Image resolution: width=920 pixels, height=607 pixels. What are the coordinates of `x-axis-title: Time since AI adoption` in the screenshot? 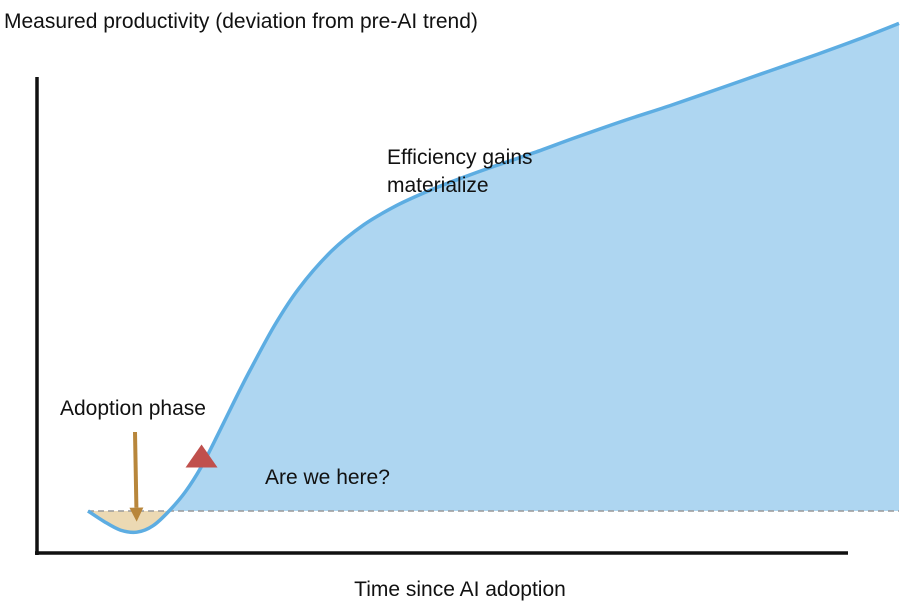 It's located at (460, 589).